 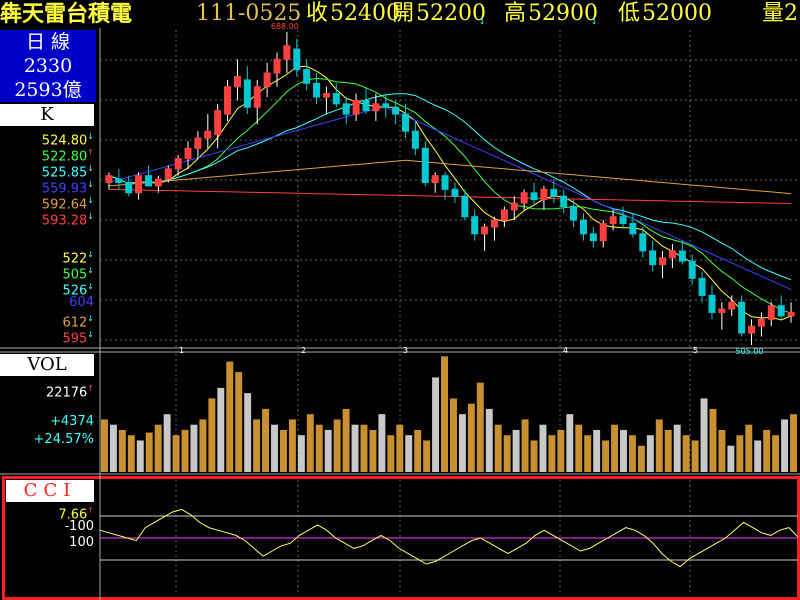 I want to click on info-box: 日 線 2330 2593億, so click(x=48, y=66).